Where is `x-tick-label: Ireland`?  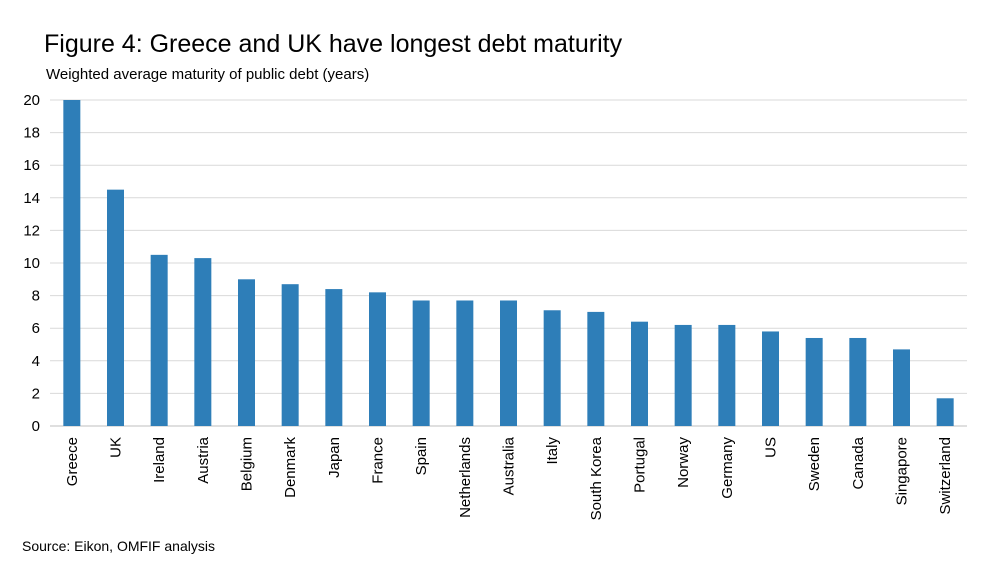
x-tick-label: Ireland is located at coordinates (159, 460).